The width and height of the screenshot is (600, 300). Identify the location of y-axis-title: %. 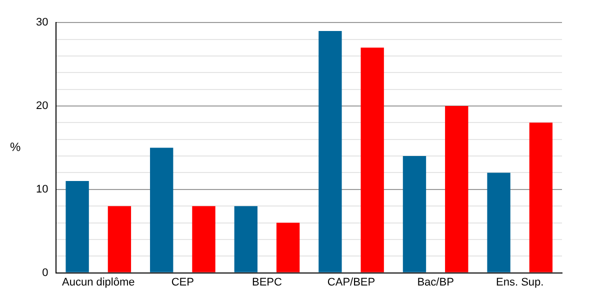
(15, 147).